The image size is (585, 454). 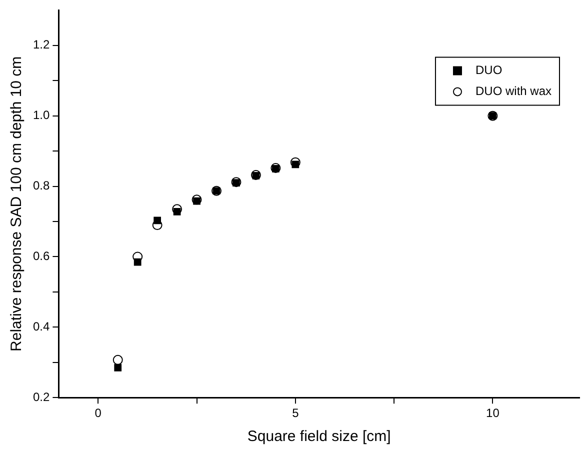 I want to click on y-tick-label: 0.4, so click(x=41, y=326).